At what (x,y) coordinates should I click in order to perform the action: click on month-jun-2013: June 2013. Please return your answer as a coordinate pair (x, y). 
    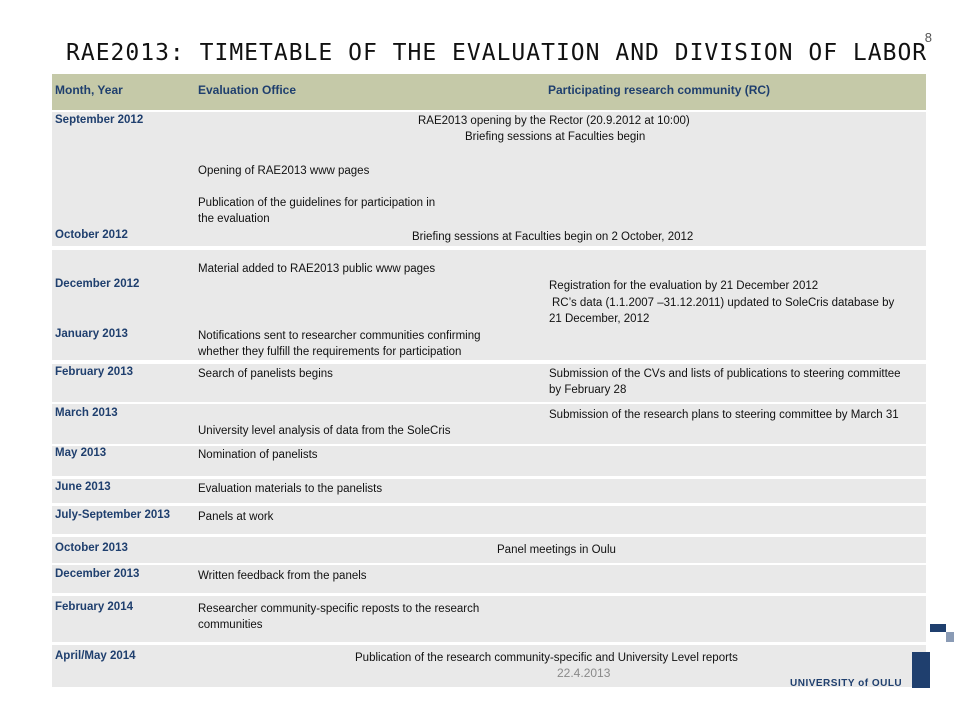
    Looking at the image, I should click on (83, 487).